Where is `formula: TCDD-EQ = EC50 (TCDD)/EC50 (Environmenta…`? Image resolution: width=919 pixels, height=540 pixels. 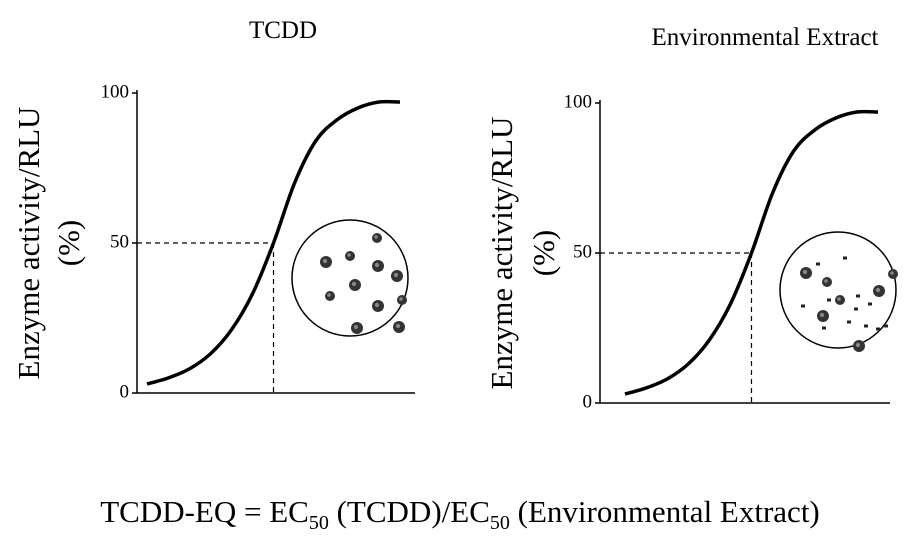
formula: TCDD-EQ = EC50 (TCDD)/EC50 (Environmenta… is located at coordinates (460, 514).